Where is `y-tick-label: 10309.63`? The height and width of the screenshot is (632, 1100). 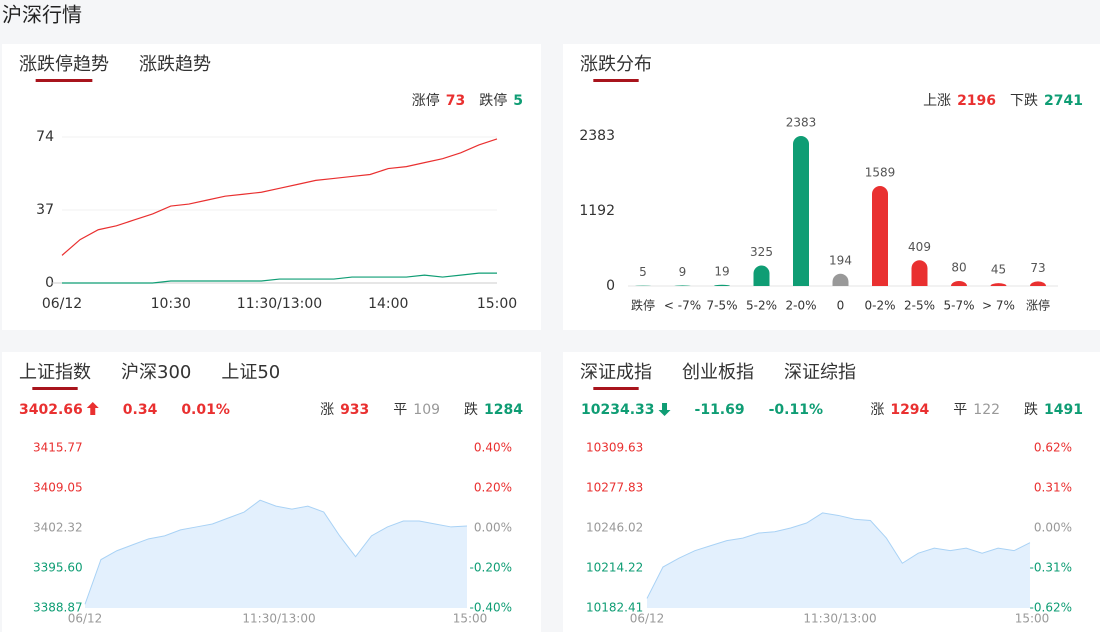 y-tick-label: 10309.63 is located at coordinates (614, 448).